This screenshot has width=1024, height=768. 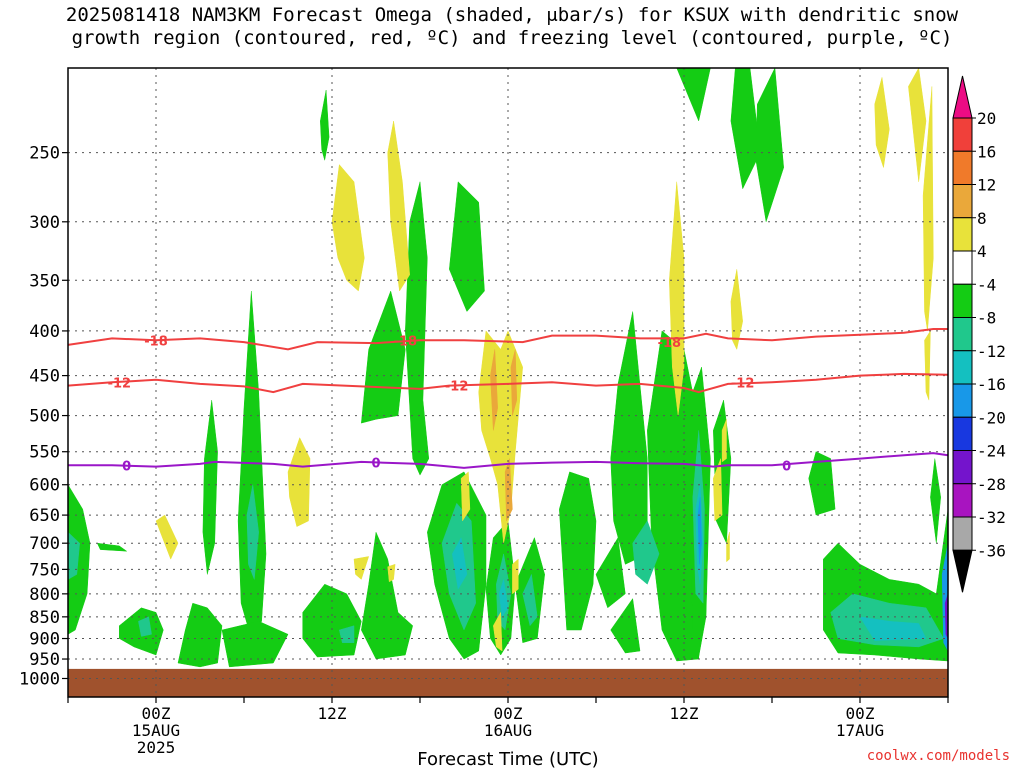 What do you see at coordinates (986, 151) in the screenshot?
I see `colorbar-label: 16` at bounding box center [986, 151].